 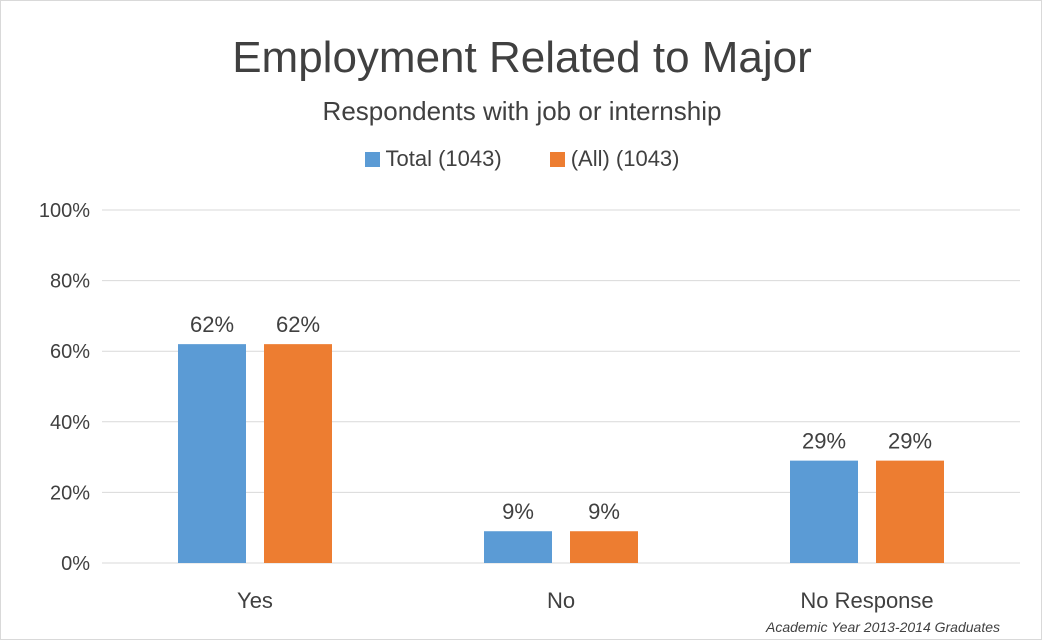 I want to click on y-tick-label: 60%, so click(x=70, y=352).